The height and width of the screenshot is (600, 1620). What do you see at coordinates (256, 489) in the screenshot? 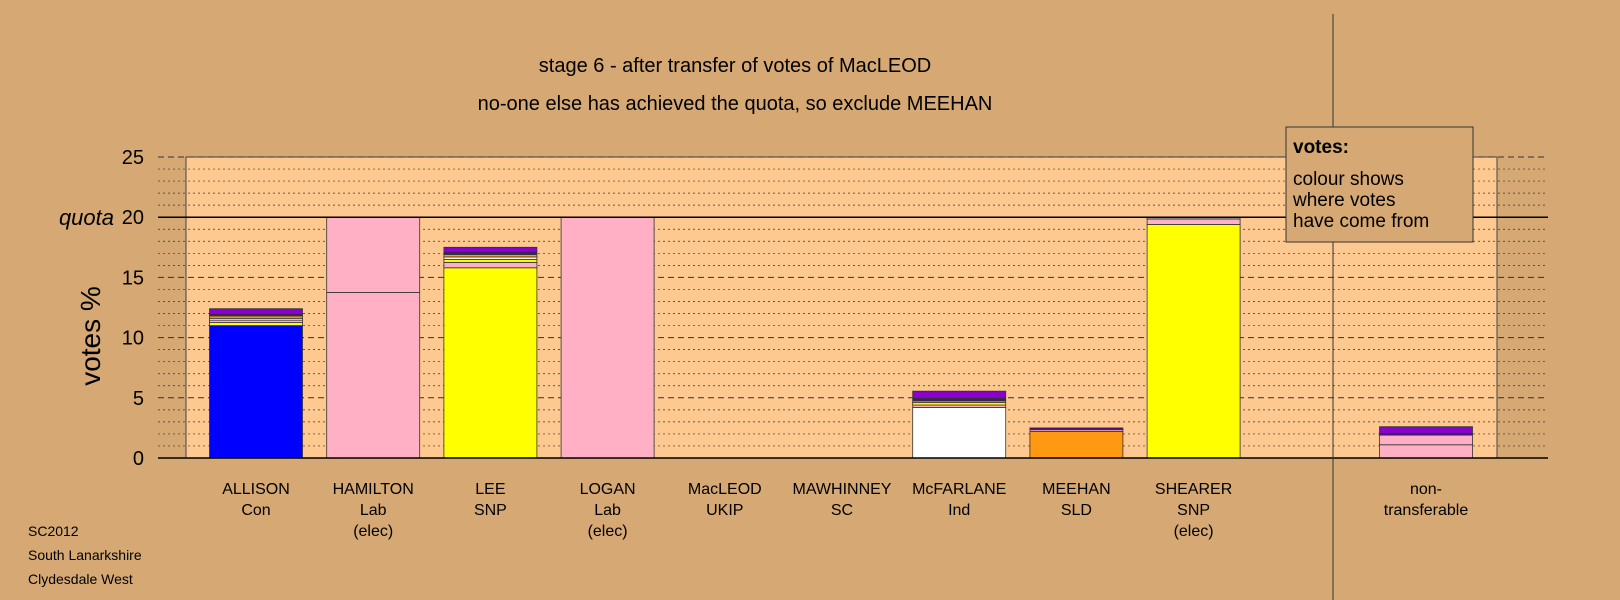
I see `x-tick-label: ALLISON` at bounding box center [256, 489].